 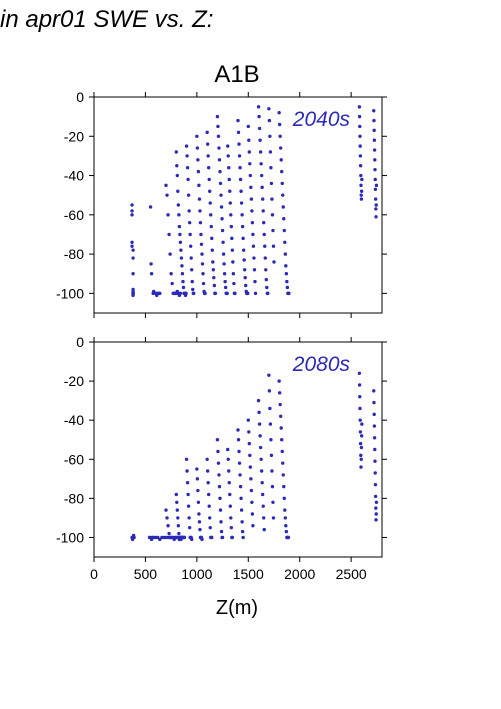 What do you see at coordinates (94, 574) in the screenshot?
I see `x-tick-label: 0` at bounding box center [94, 574].